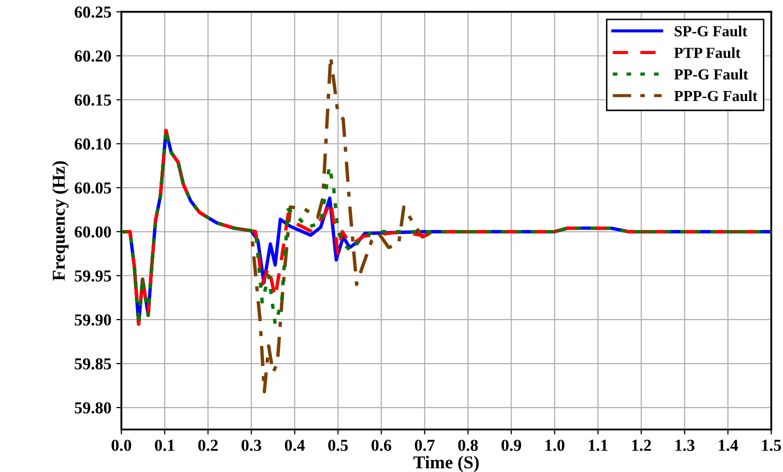 The height and width of the screenshot is (472, 783). I want to click on y-axis-title: Frequency (Hz), so click(60, 221).